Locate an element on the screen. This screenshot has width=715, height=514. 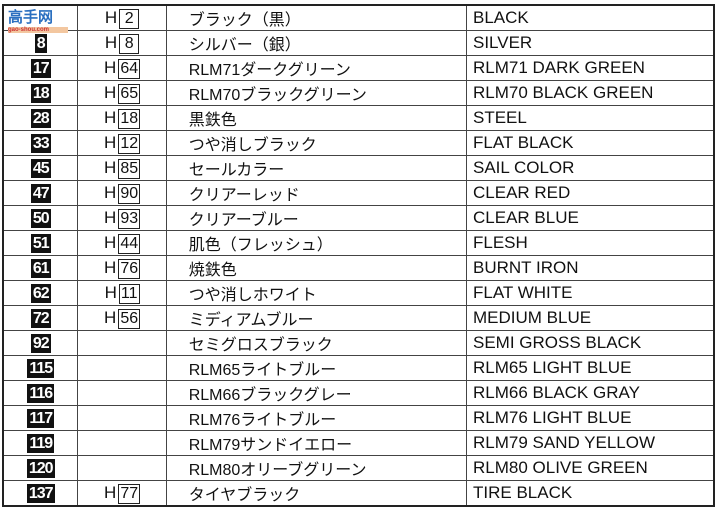
hobby-color-number: 65 is located at coordinates (129, 93).